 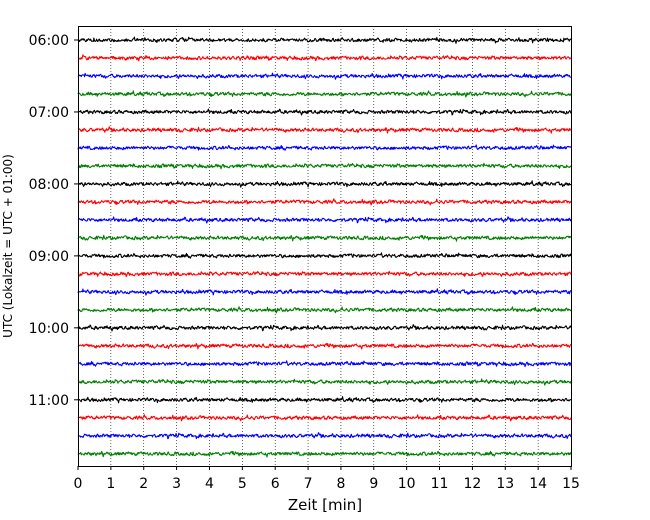 What do you see at coordinates (49, 401) in the screenshot?
I see `y-tick-label: 11:00` at bounding box center [49, 401].